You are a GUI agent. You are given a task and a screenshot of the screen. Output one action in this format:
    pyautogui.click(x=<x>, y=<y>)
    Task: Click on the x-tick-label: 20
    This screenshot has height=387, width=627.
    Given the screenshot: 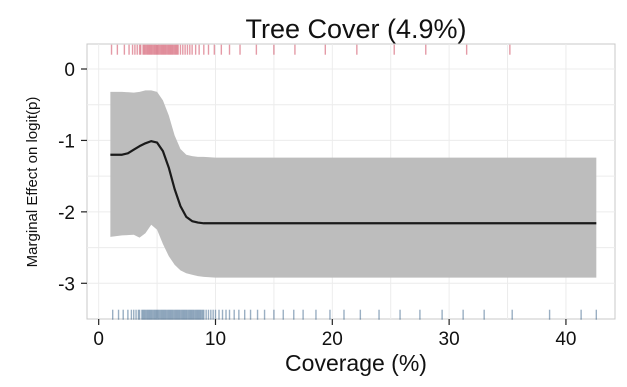 What is the action you would take?
    pyautogui.click(x=332, y=339)
    